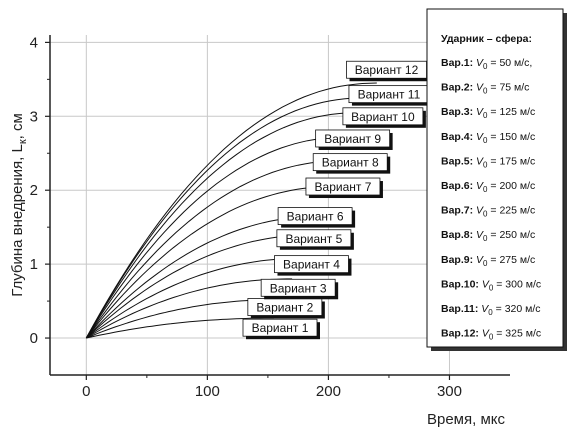 This screenshot has width=574, height=432. I want to click on variant-label-8: Вариант 8, so click(351, 163).